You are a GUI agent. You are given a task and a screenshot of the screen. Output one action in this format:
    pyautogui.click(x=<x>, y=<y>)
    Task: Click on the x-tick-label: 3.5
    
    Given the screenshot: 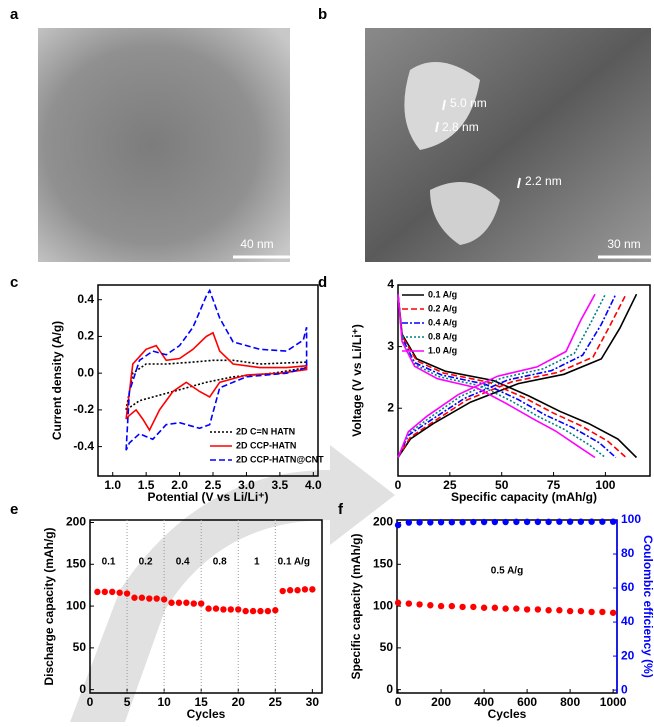 What is the action you would take?
    pyautogui.click(x=280, y=485)
    